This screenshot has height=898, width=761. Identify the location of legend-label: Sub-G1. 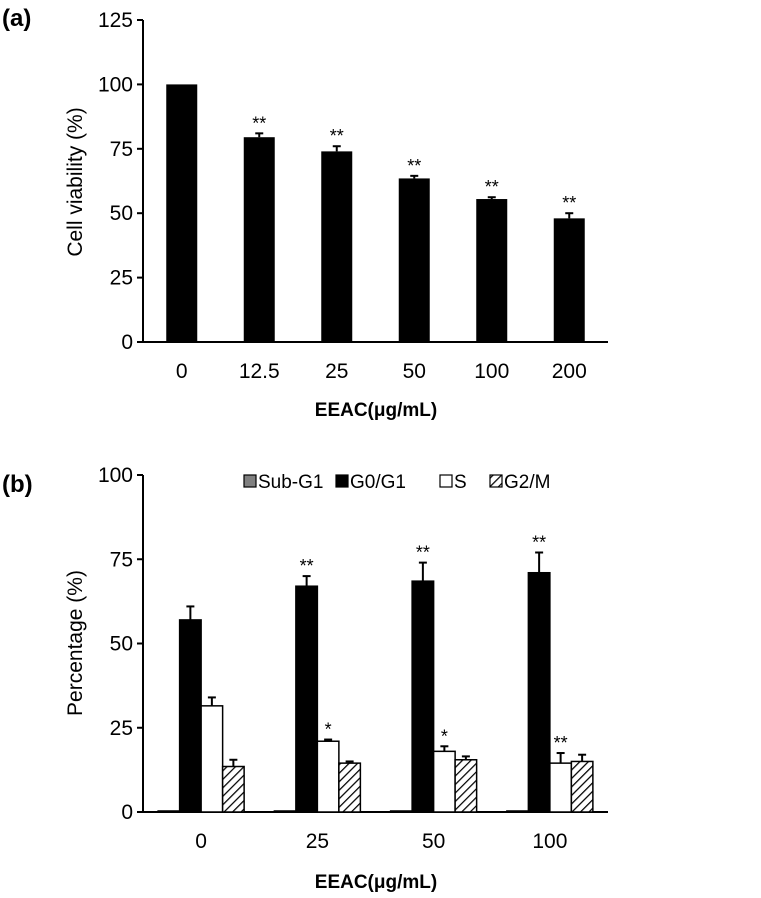
(290, 482).